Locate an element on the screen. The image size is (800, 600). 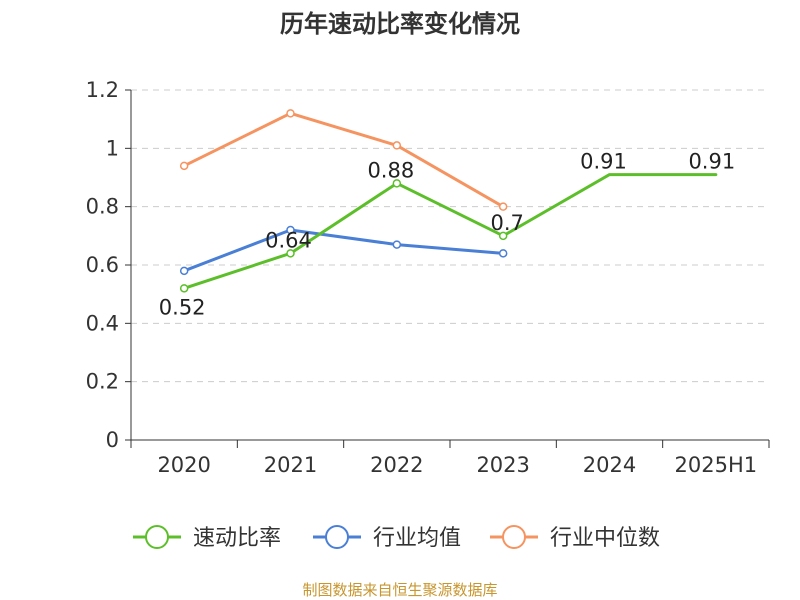
data-label: 0.52 is located at coordinates (182, 307).